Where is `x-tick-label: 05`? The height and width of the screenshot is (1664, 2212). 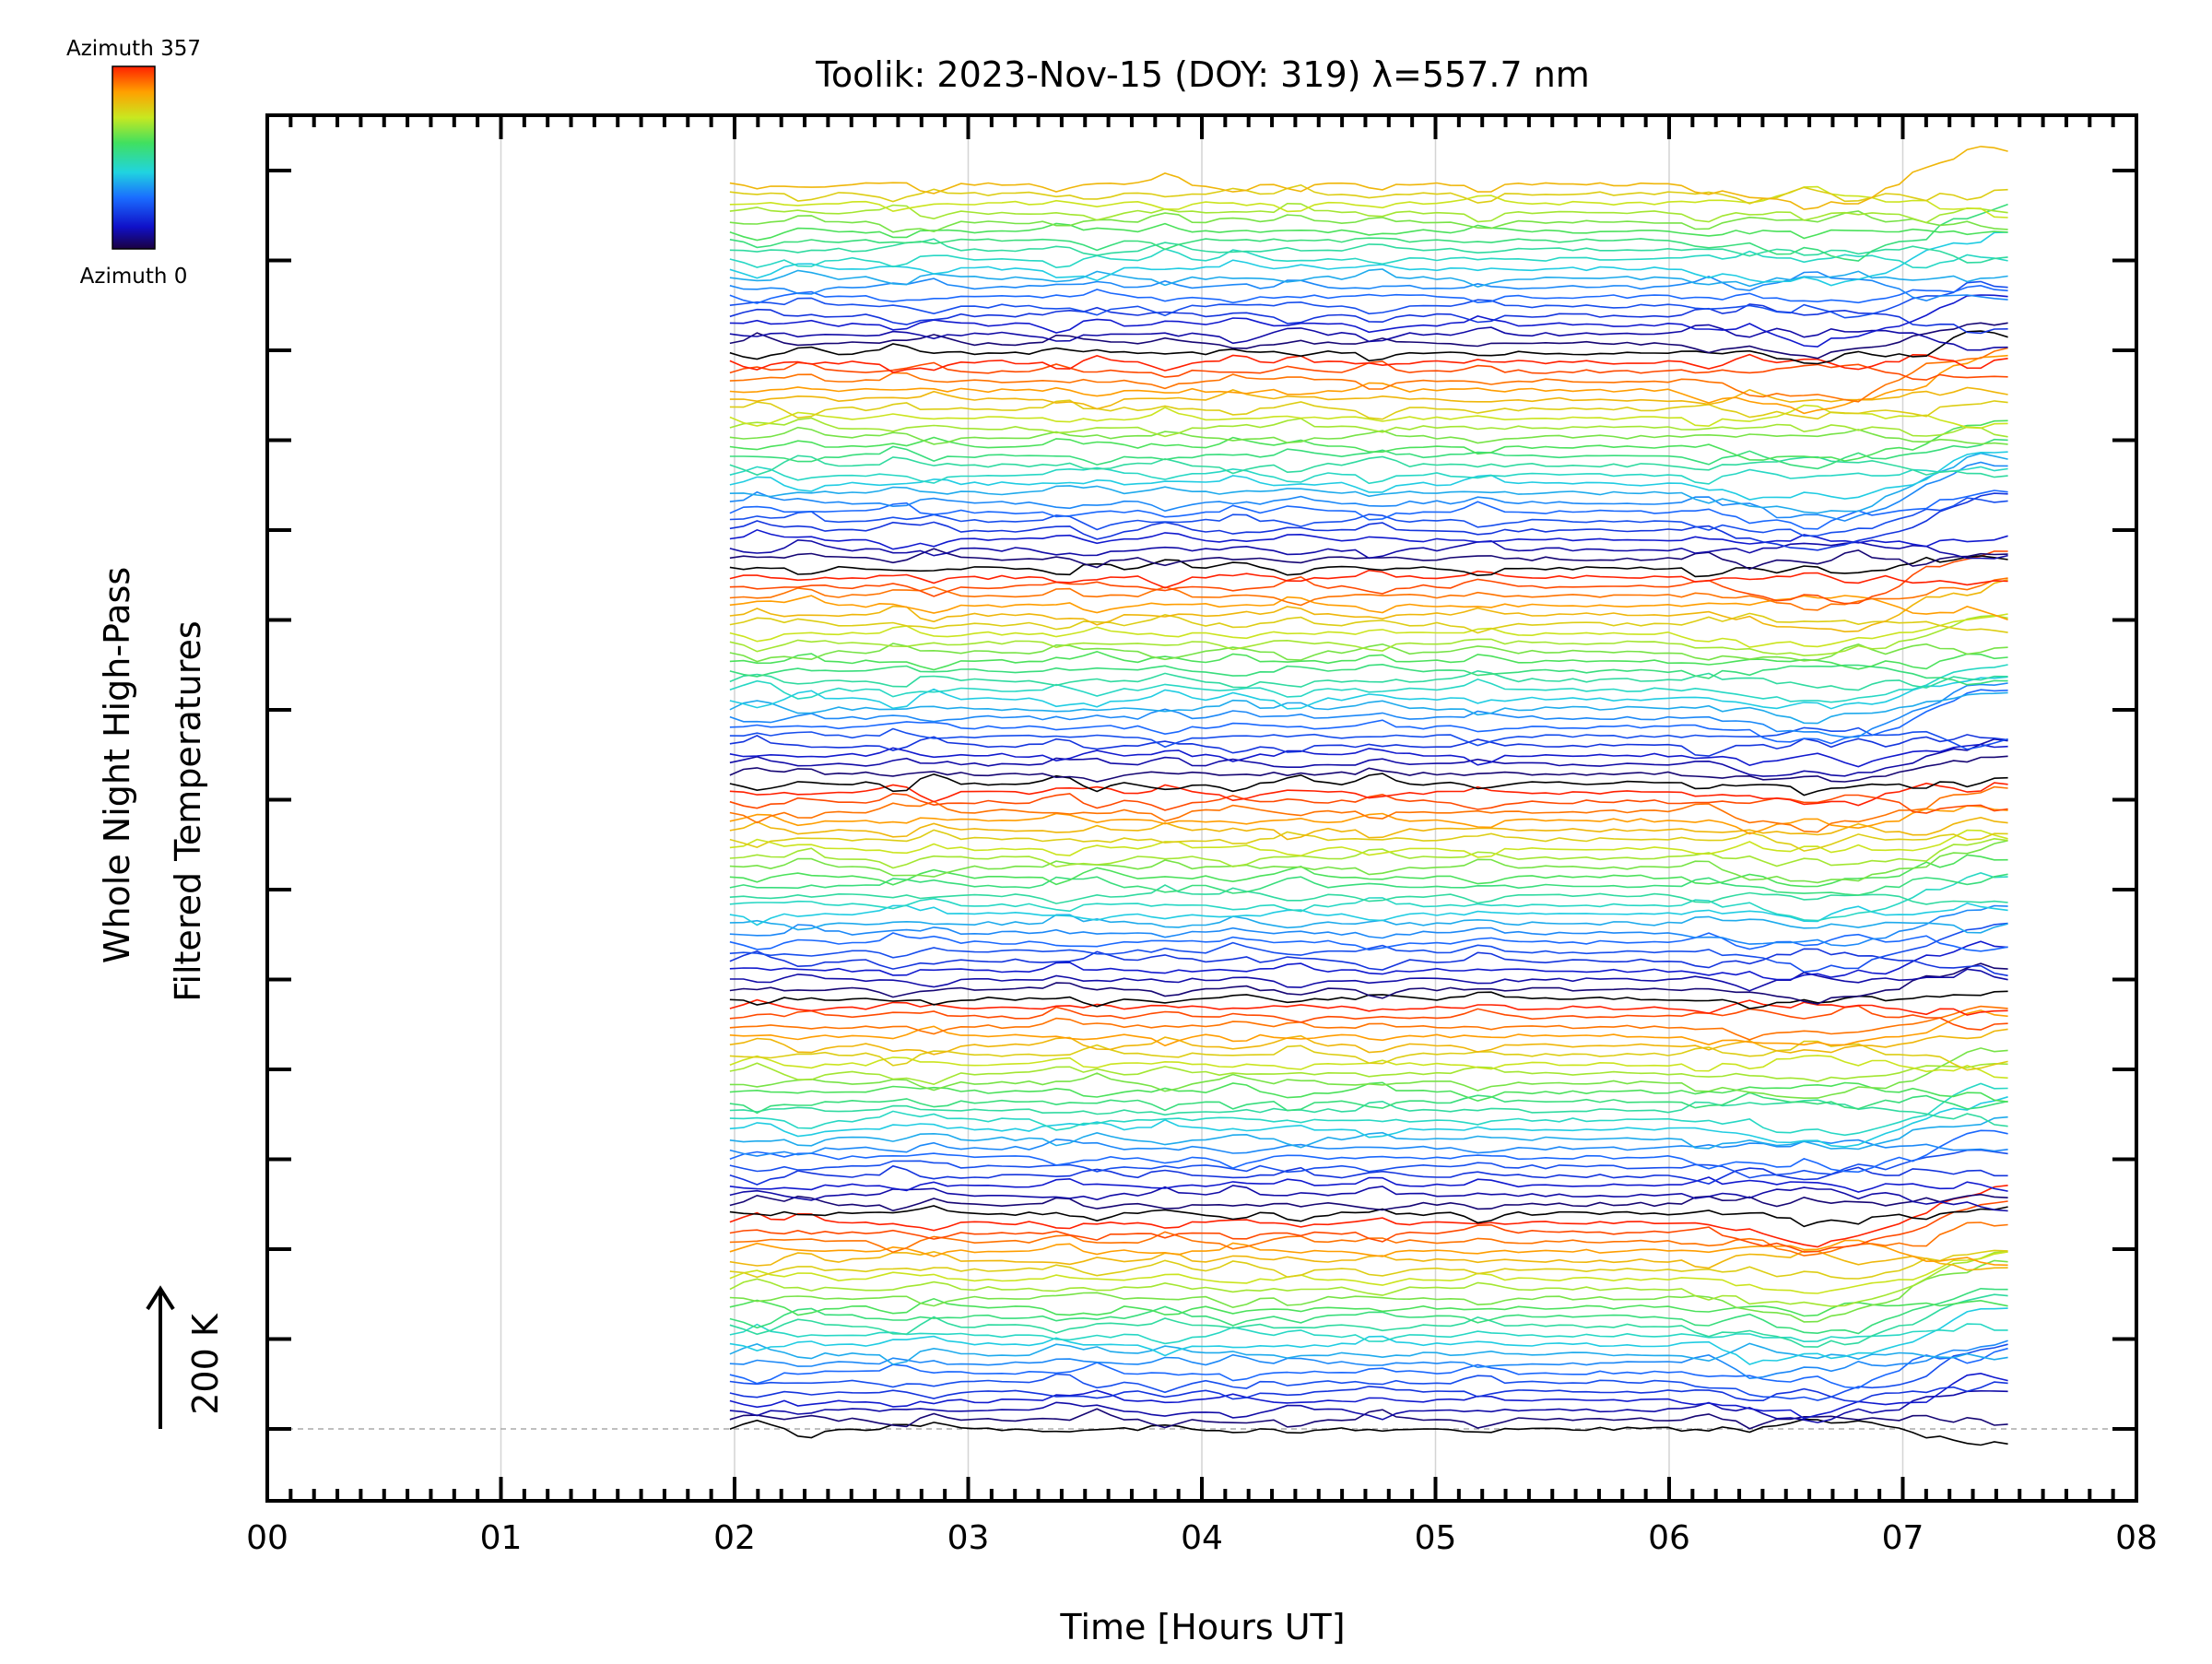 x-tick-label: 05 is located at coordinates (1436, 1538).